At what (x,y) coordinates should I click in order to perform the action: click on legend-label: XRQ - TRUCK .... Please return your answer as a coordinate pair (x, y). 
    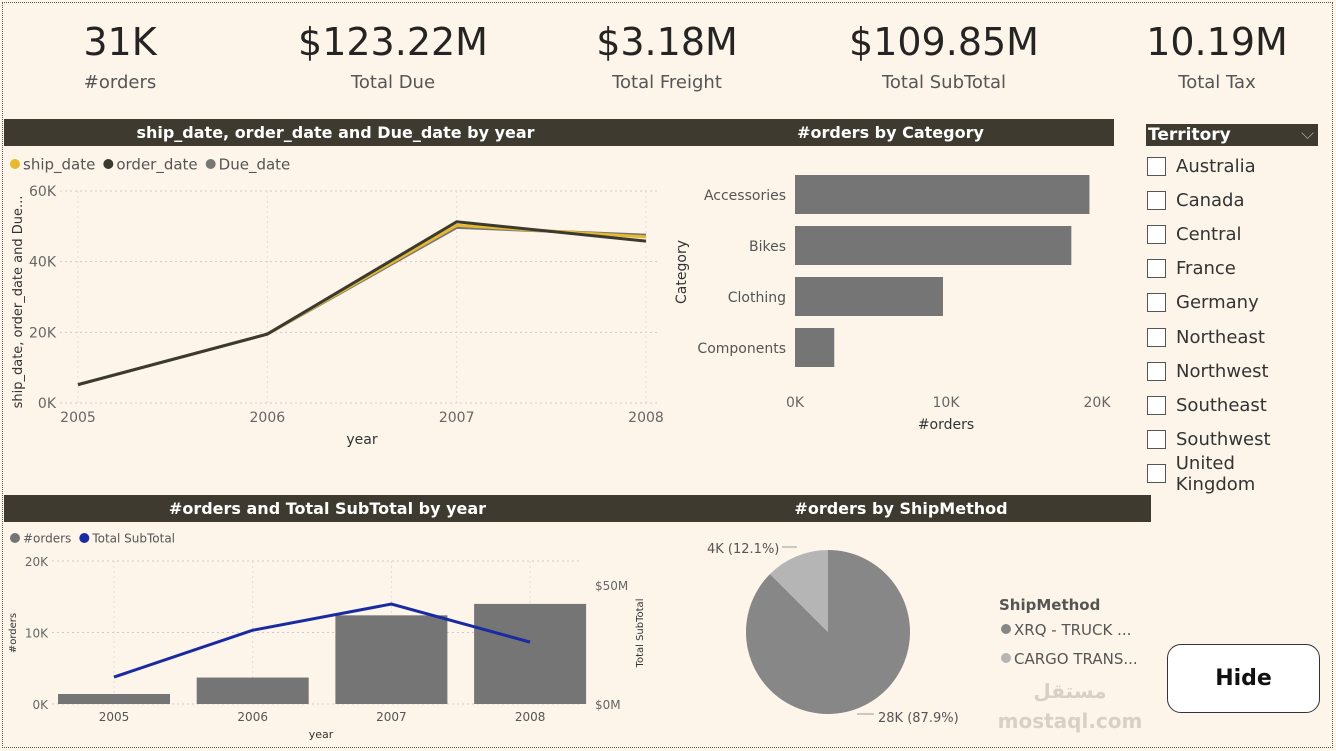
    Looking at the image, I should click on (1072, 630).